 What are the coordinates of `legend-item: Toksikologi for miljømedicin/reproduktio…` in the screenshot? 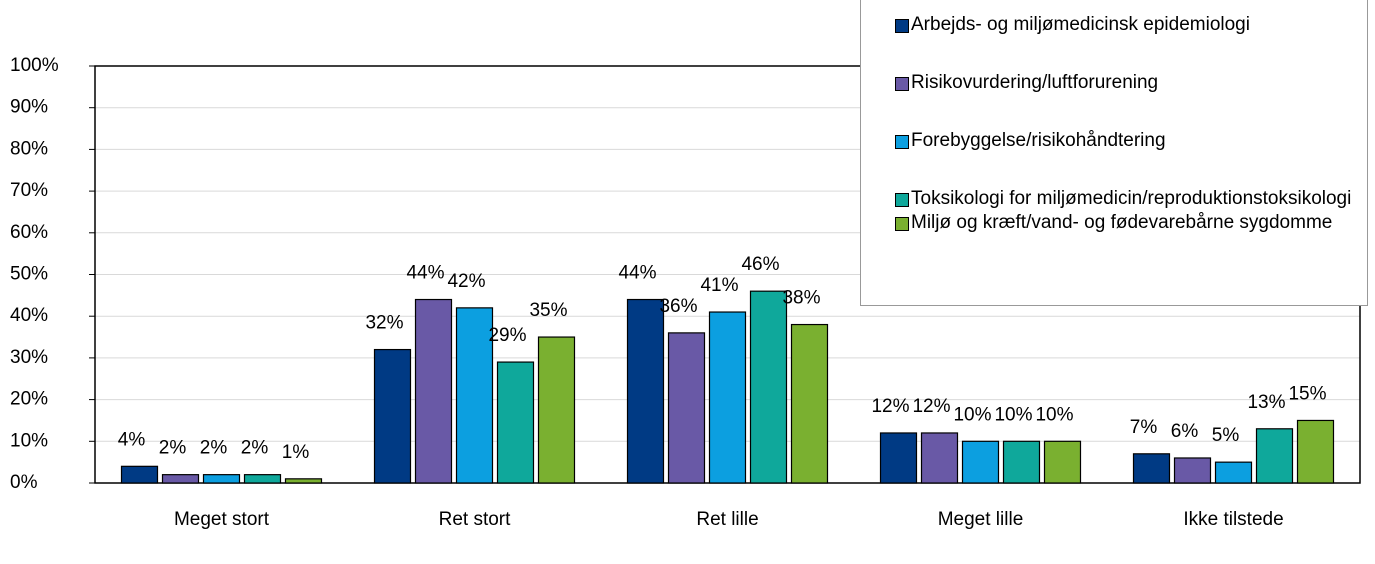 It's located at (1131, 199).